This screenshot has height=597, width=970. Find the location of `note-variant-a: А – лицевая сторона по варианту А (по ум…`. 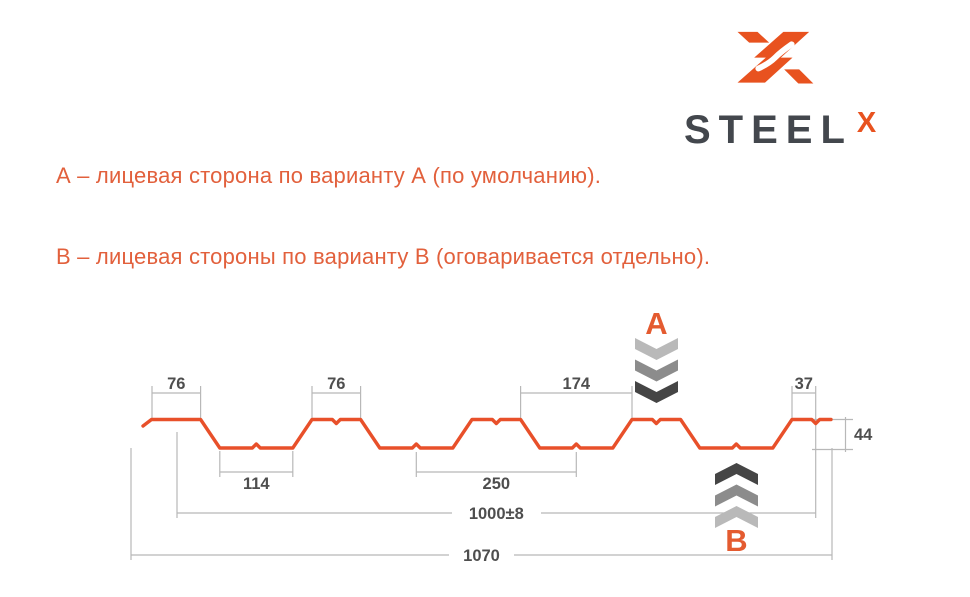

note-variant-a: А – лицевая сторона по варианту А (по ум… is located at coordinates (329, 175).